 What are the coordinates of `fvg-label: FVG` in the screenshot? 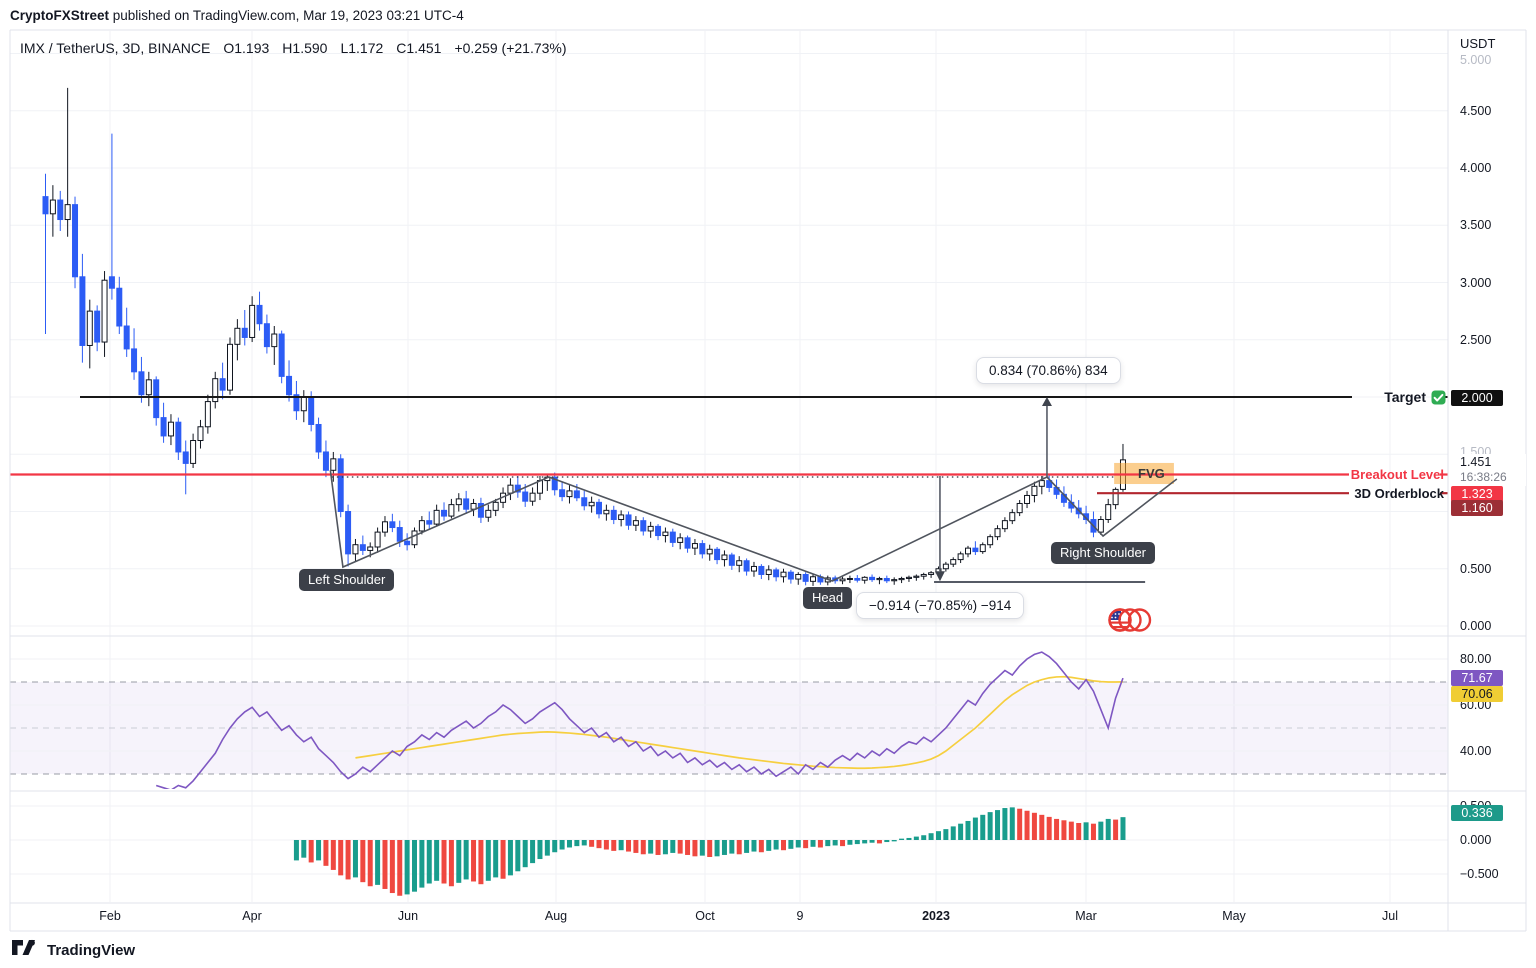 It's located at (1151, 473).